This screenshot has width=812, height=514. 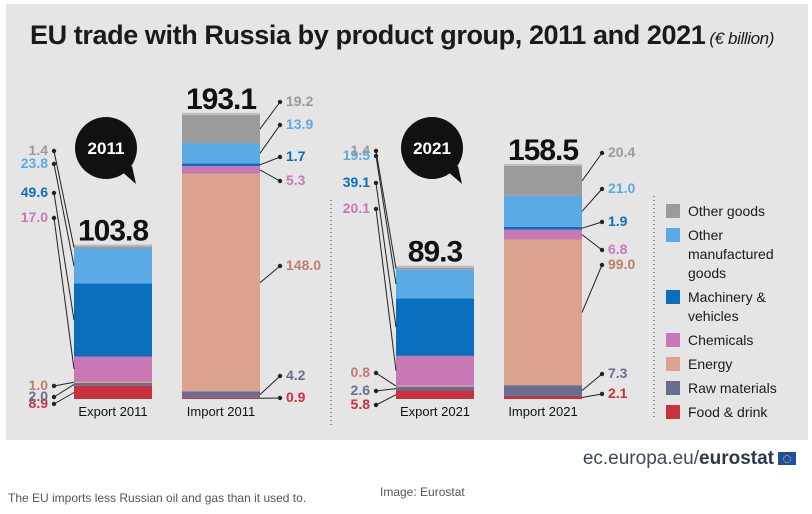 I want to click on bar-total-1: 193.1, so click(x=221, y=99).